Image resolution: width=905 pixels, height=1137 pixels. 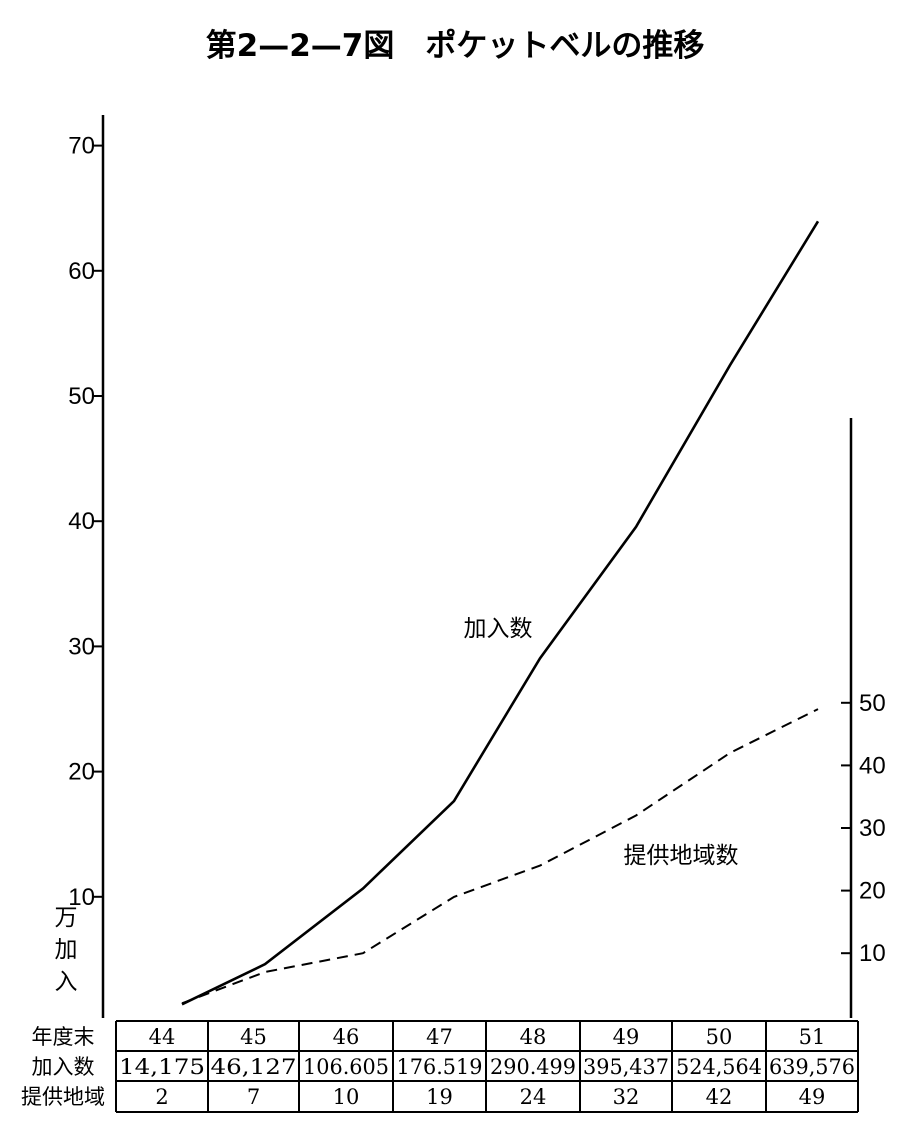 What do you see at coordinates (681, 856) in the screenshot?
I see `series-label-areas: 提供地域数` at bounding box center [681, 856].